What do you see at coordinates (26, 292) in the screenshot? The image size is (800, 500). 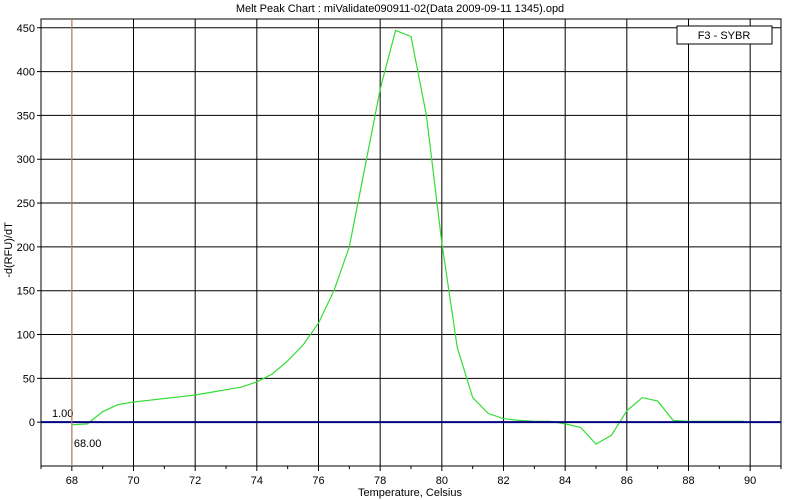 I see `y-tick-label-150: 150` at bounding box center [26, 292].